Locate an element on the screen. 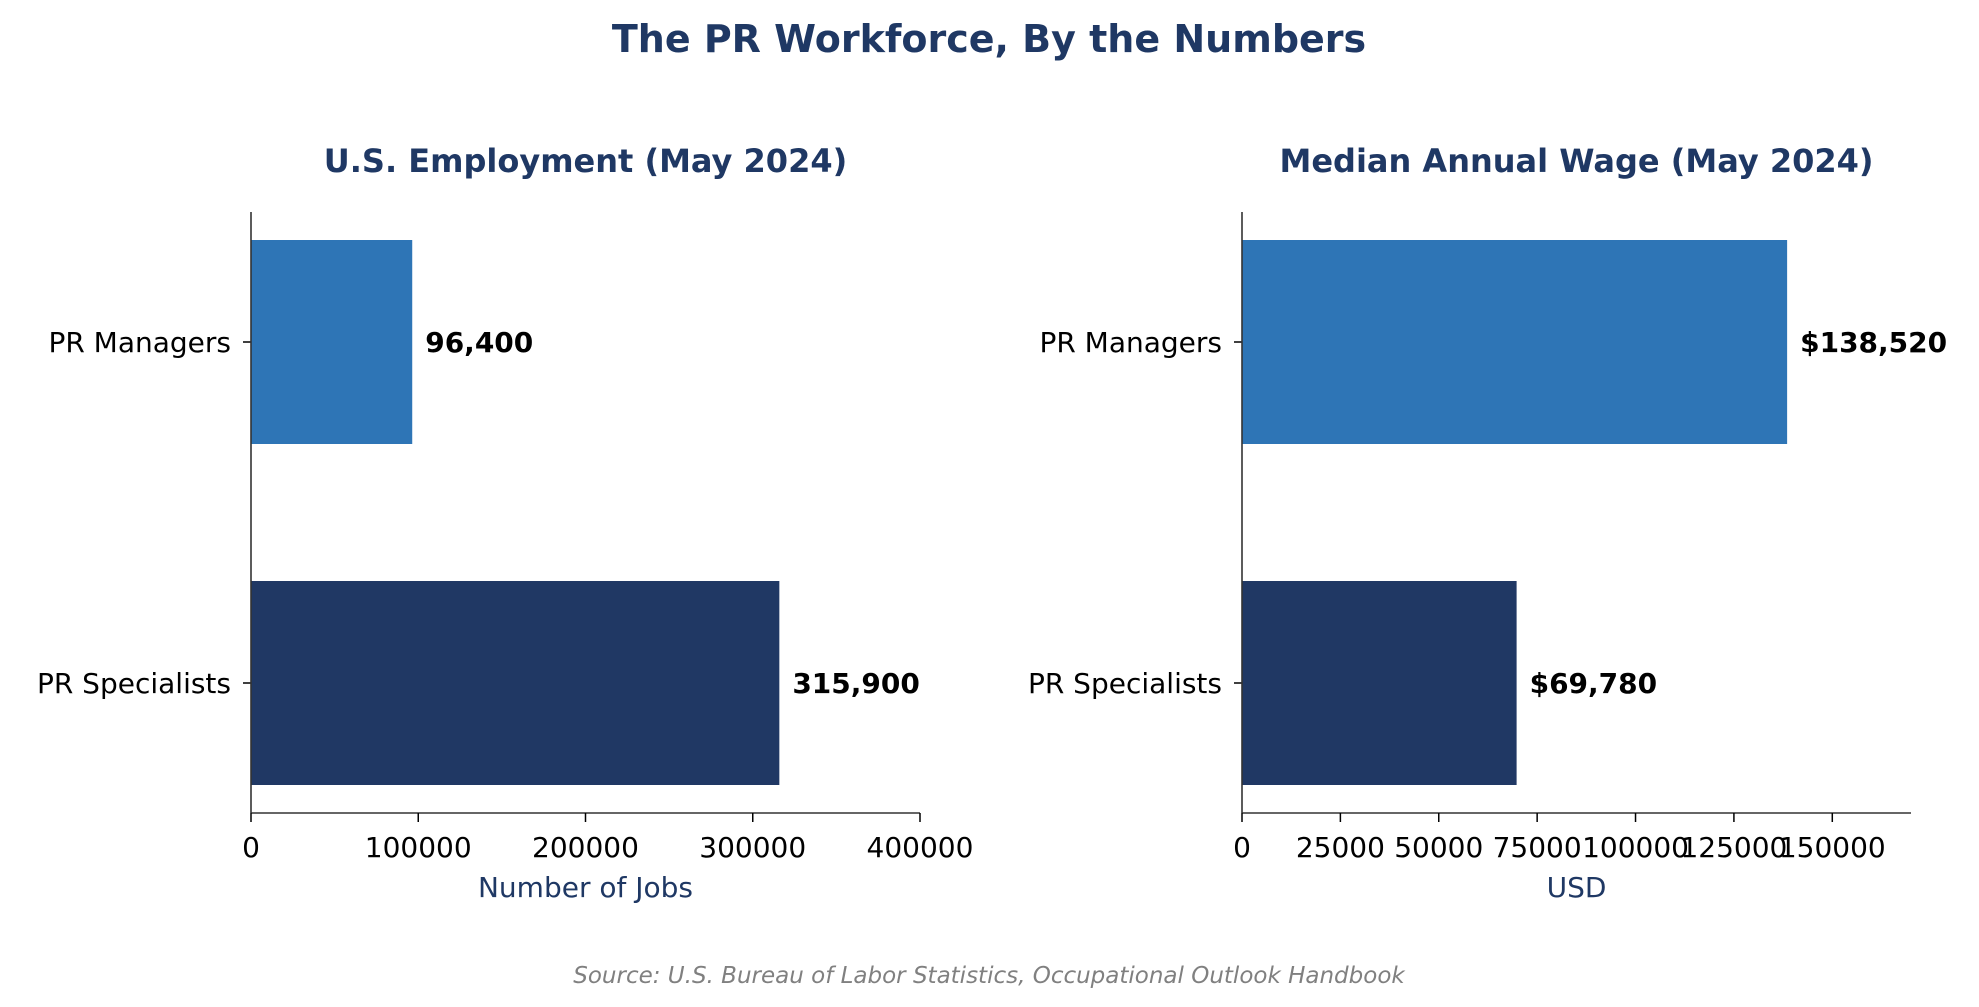  figure-title: The PR Workforce, By the Numbers is located at coordinates (989, 39).